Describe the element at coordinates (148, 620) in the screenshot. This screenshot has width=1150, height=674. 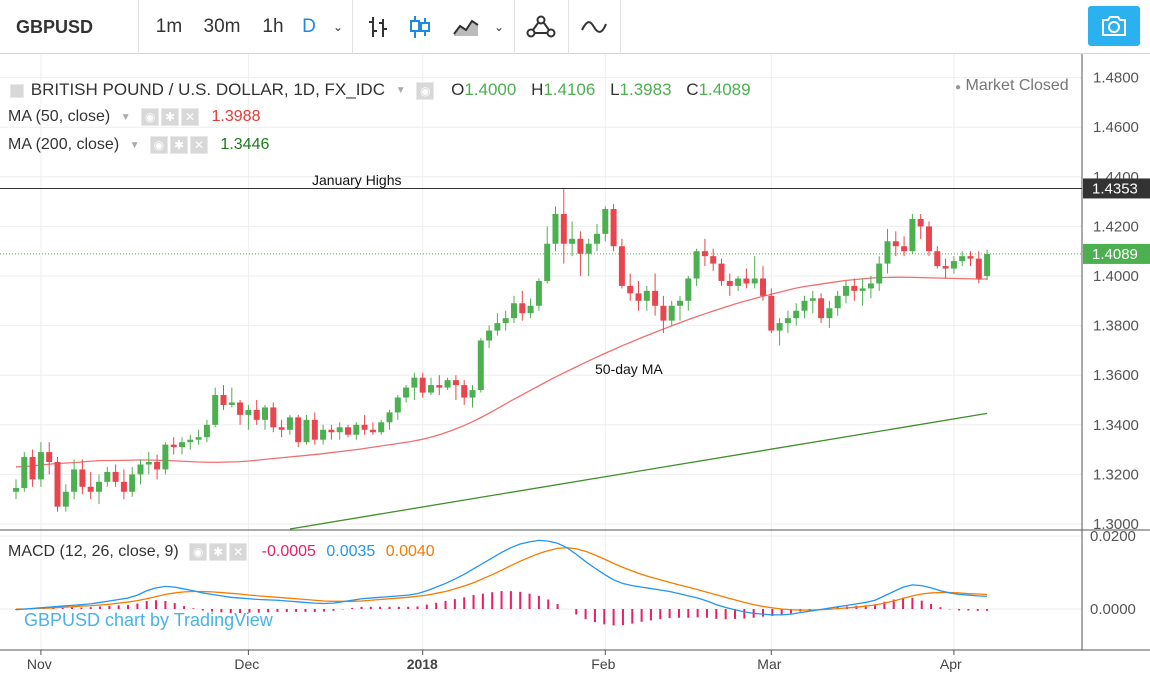
I see `tradingview-watermark: GBPUSD chart by TradingView` at that location.